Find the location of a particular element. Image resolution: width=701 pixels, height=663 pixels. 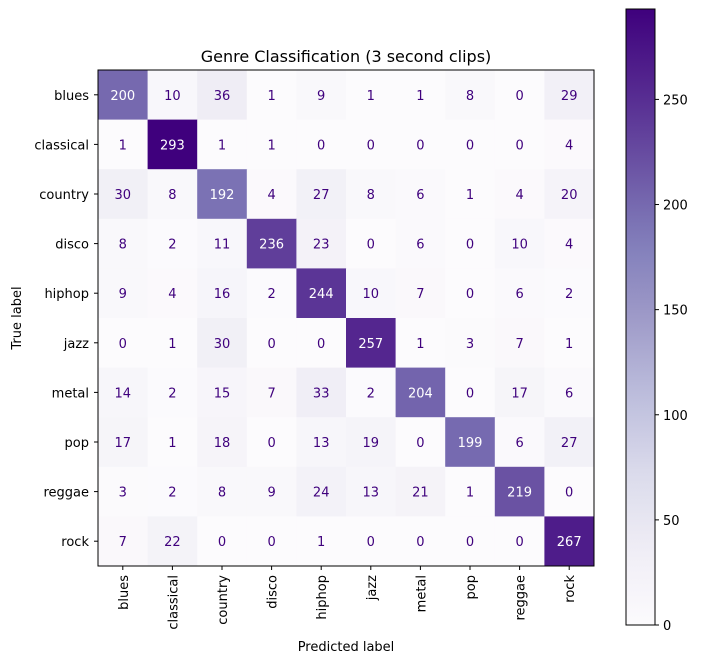

cell-value: 27 is located at coordinates (321, 195).